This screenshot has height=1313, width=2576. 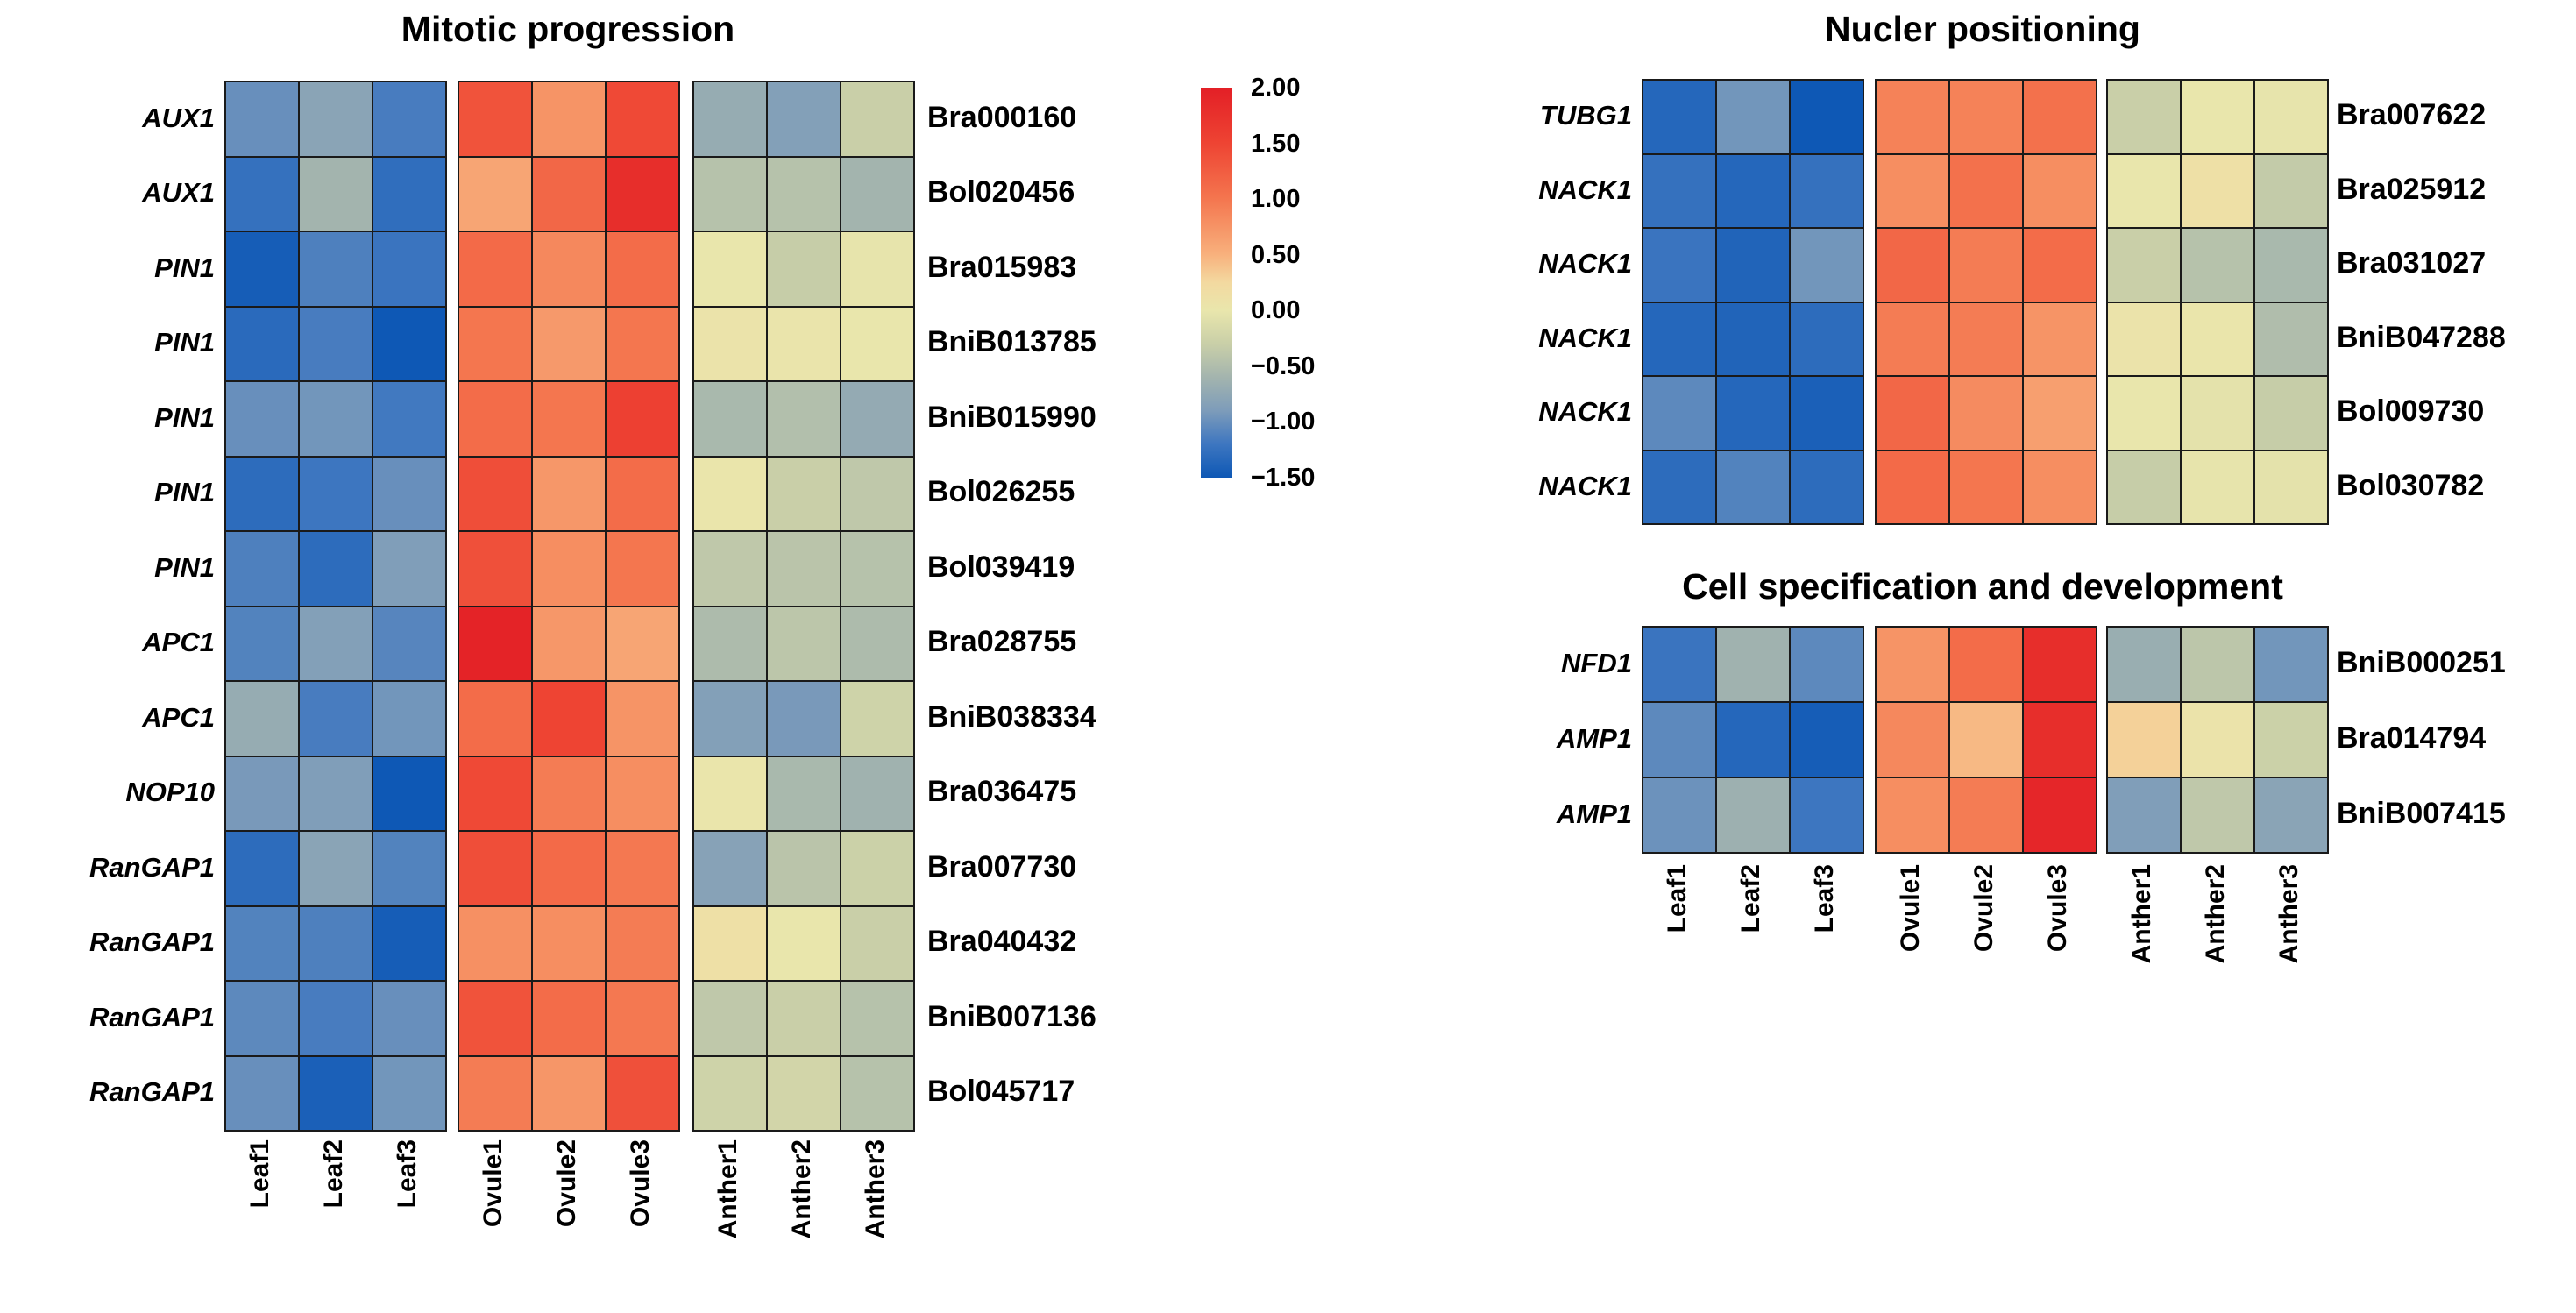 I want to click on heatmap-cell-p0-r5-c0, so click(x=262, y=494).